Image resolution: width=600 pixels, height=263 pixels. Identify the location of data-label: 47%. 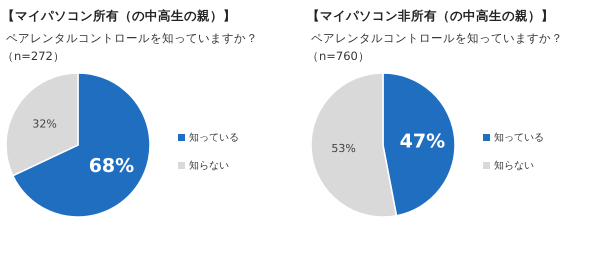
(423, 141).